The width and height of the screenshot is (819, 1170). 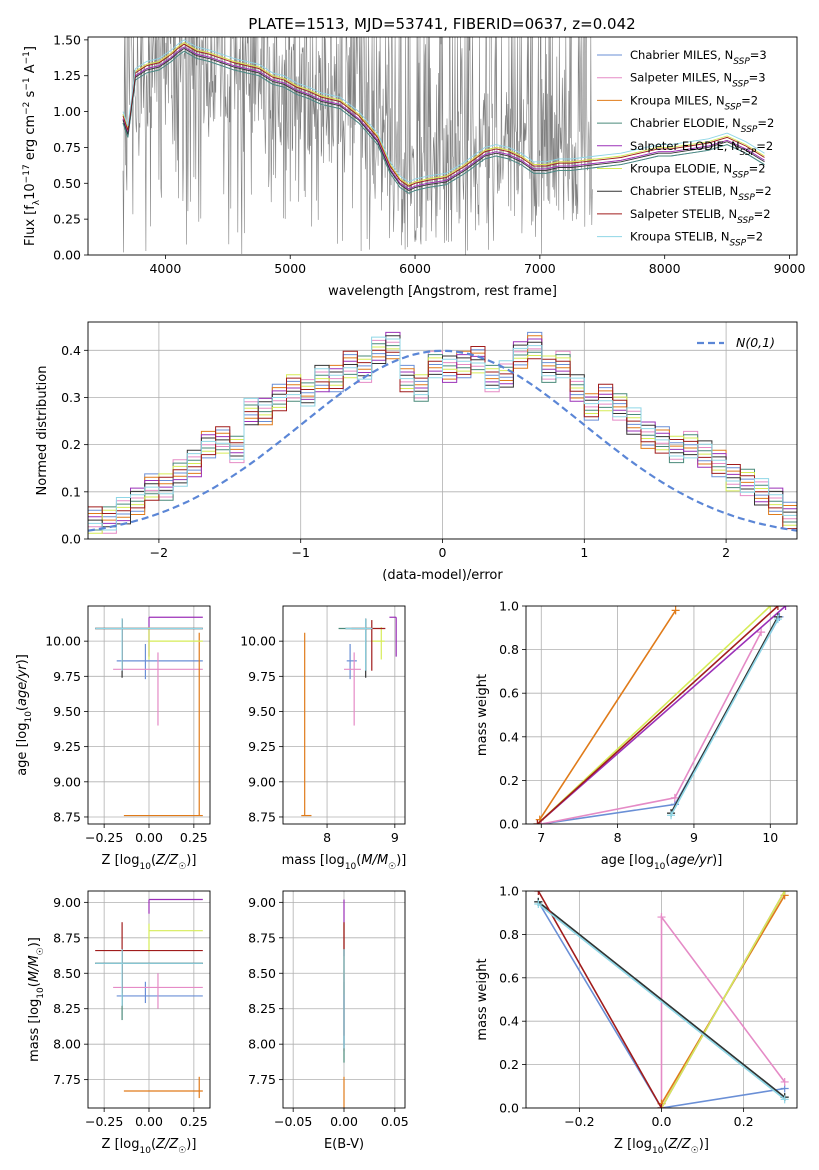 I want to click on y-tick-label: 0.0, so click(x=509, y=1108).